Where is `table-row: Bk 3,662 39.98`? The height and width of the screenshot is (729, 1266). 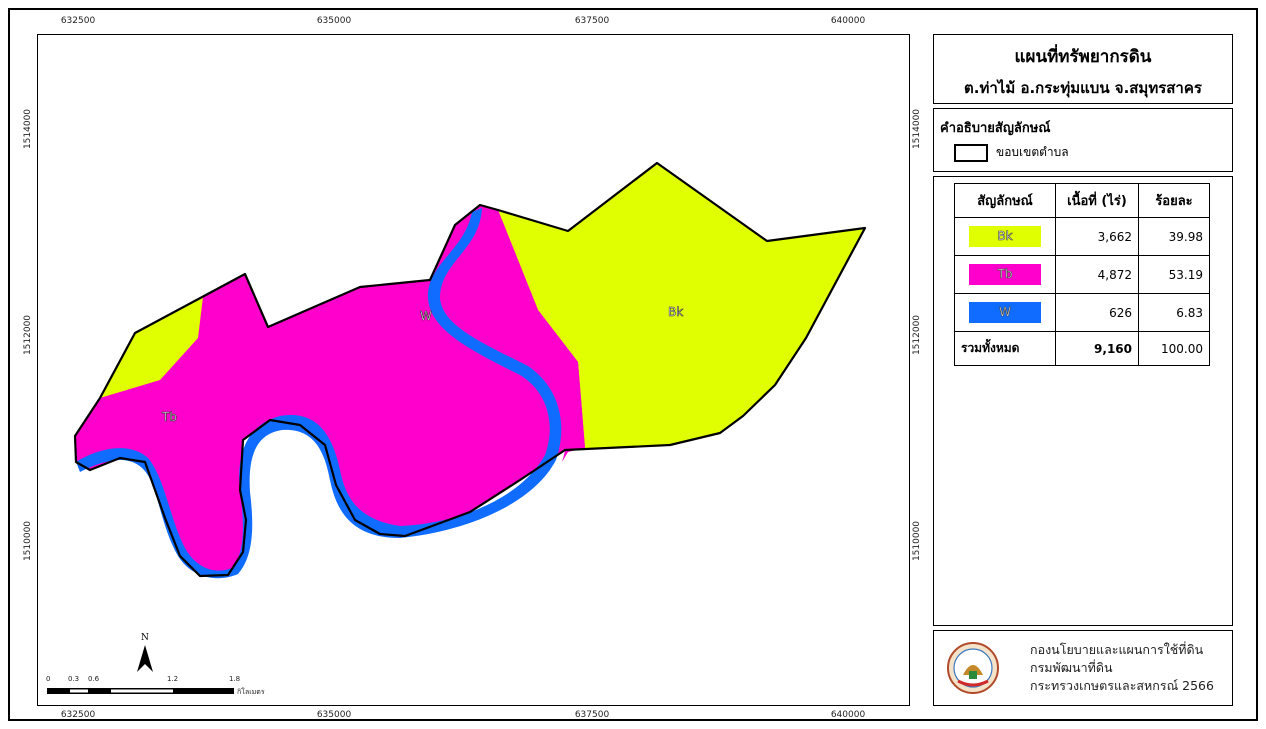 table-row: Bk 3,662 39.98 is located at coordinates (1082, 236).